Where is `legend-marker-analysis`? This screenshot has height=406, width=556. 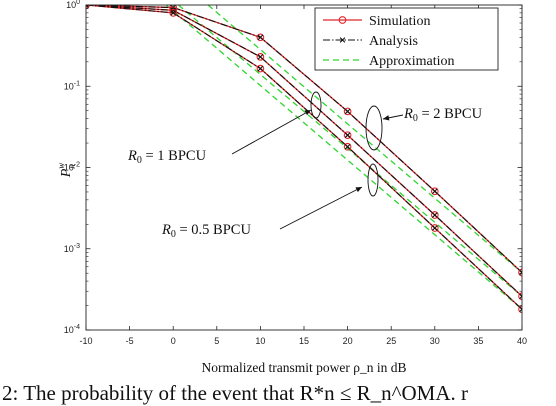
legend-marker-analysis is located at coordinates (342, 40).